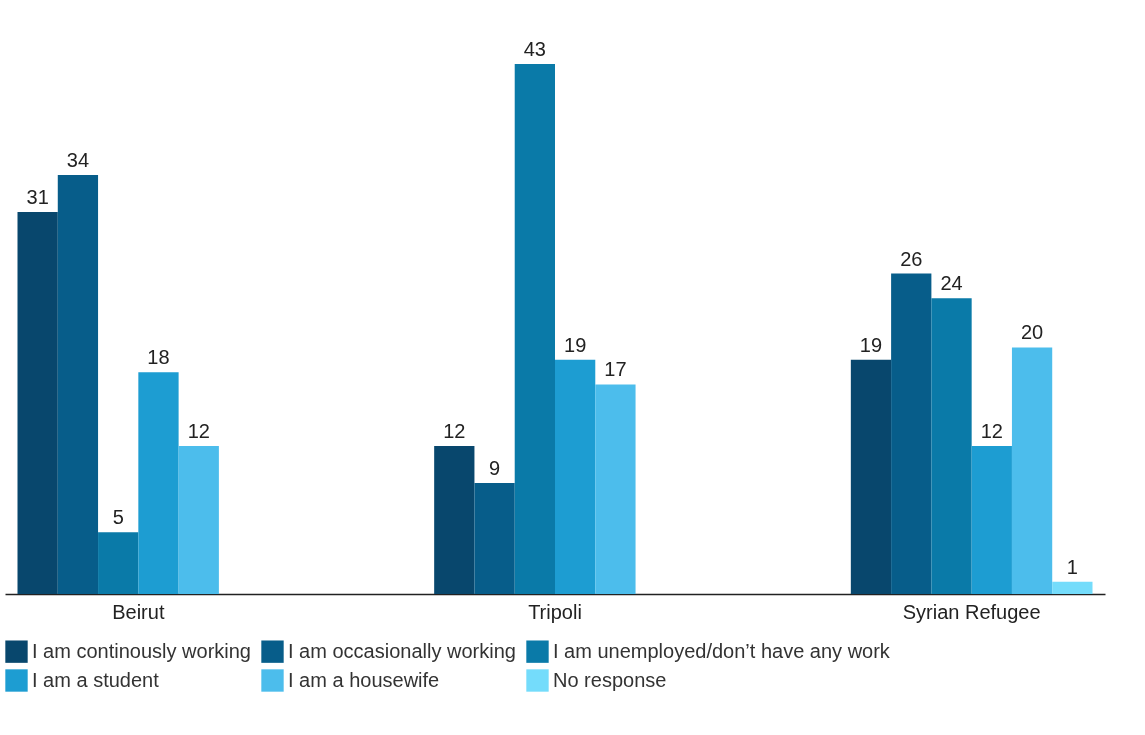  Describe the element at coordinates (118, 517) in the screenshot. I see `data-label: 5` at that location.